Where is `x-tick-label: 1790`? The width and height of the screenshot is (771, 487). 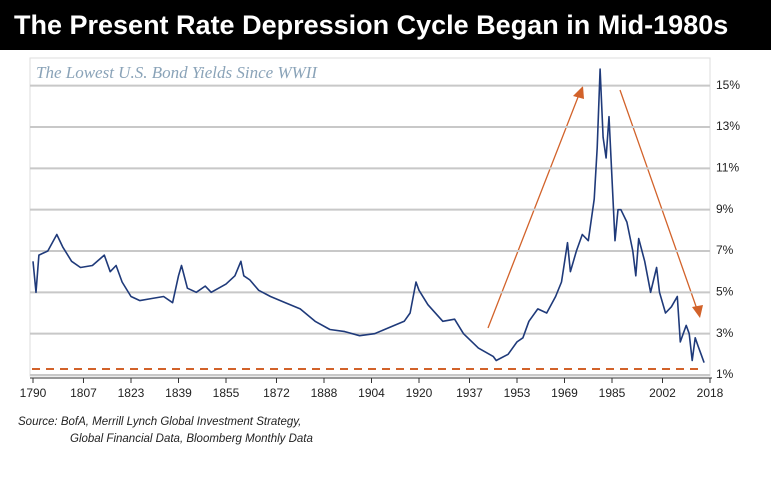 x-tick-label: 1790 is located at coordinates (33, 393).